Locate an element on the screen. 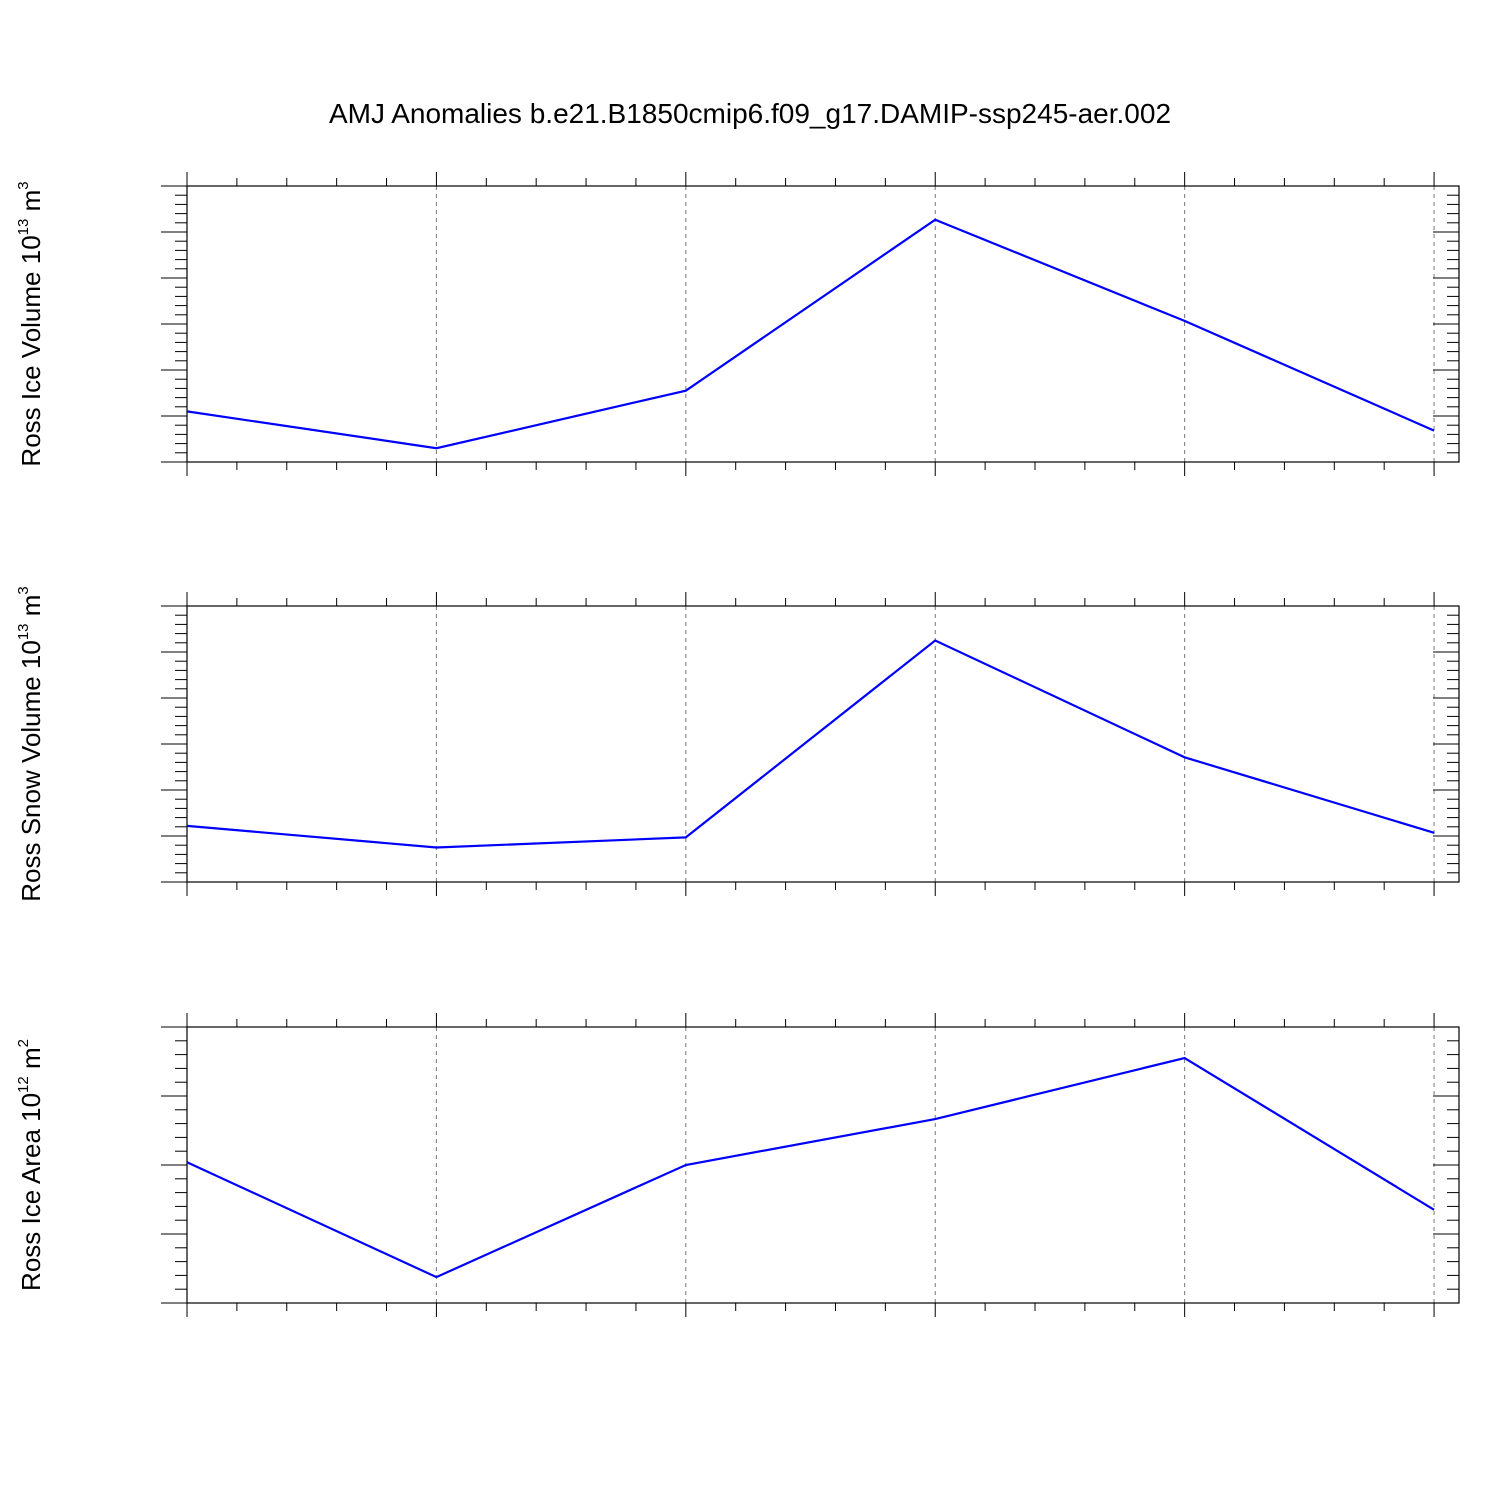  y-axis-label-superscript: 2 is located at coordinates (23, 1043).